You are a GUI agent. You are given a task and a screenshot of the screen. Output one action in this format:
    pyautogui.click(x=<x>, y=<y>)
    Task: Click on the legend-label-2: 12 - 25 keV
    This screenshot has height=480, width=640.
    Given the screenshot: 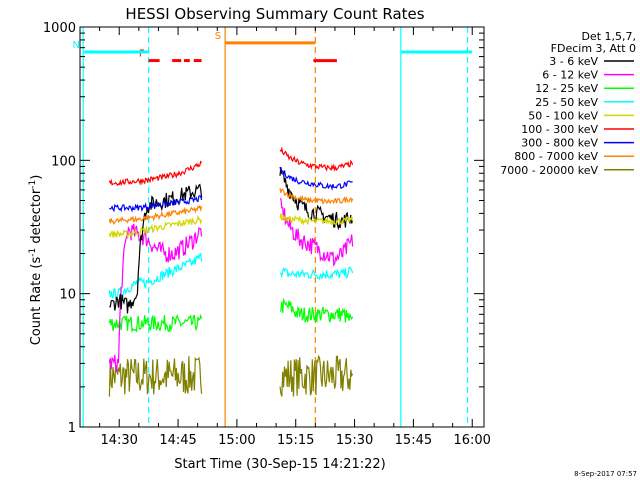 What is the action you would take?
    pyautogui.click(x=566, y=88)
    